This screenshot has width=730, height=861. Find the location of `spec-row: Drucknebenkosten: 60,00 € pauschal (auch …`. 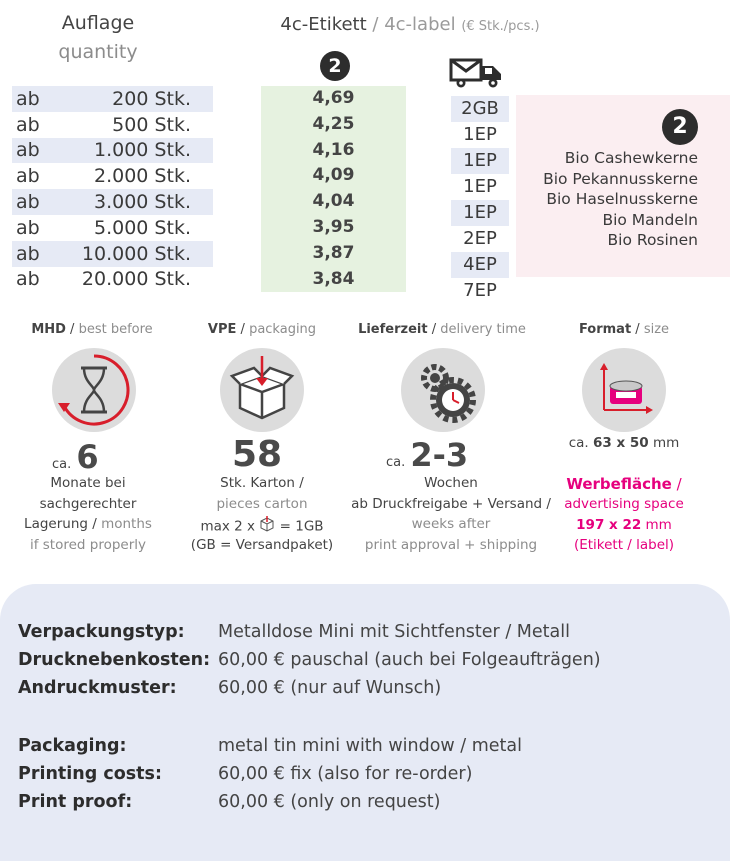

spec-row: Drucknebenkosten: 60,00 € pauschal (auch … is located at coordinates (309, 660).